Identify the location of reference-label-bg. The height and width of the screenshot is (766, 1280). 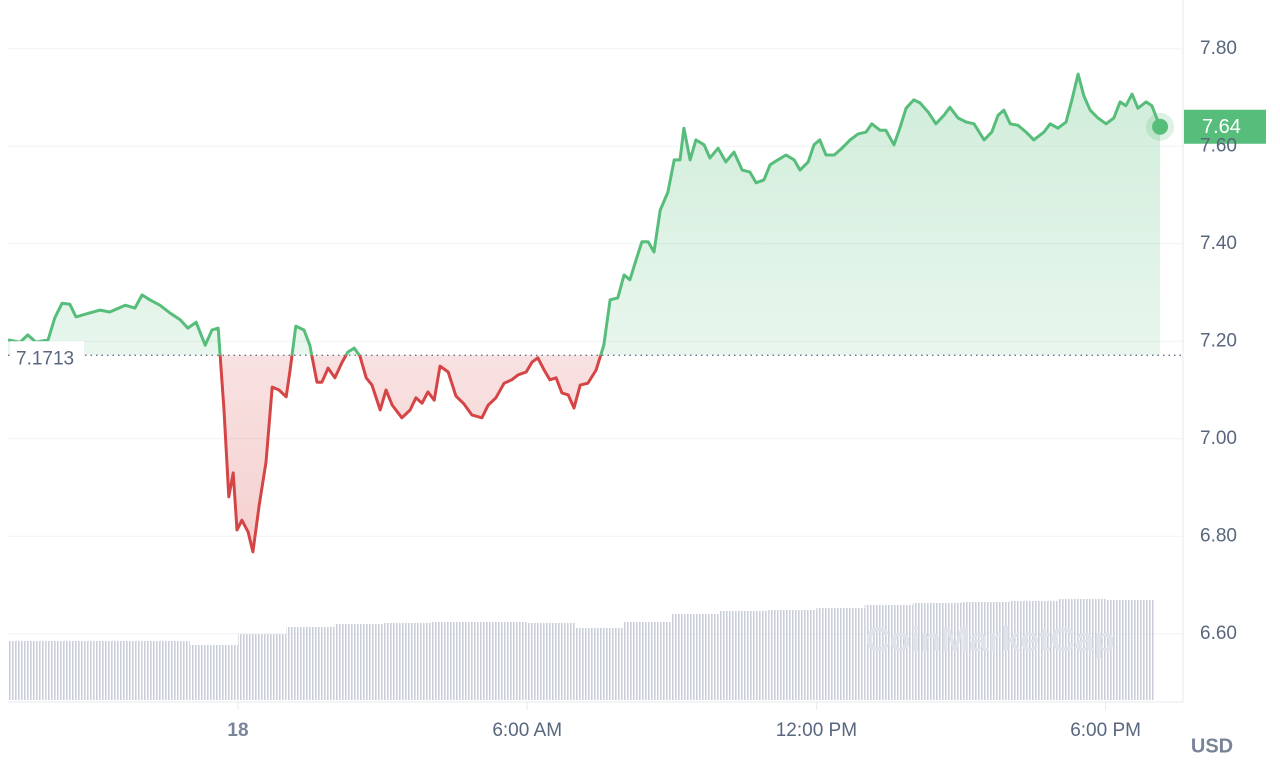
(47, 354).